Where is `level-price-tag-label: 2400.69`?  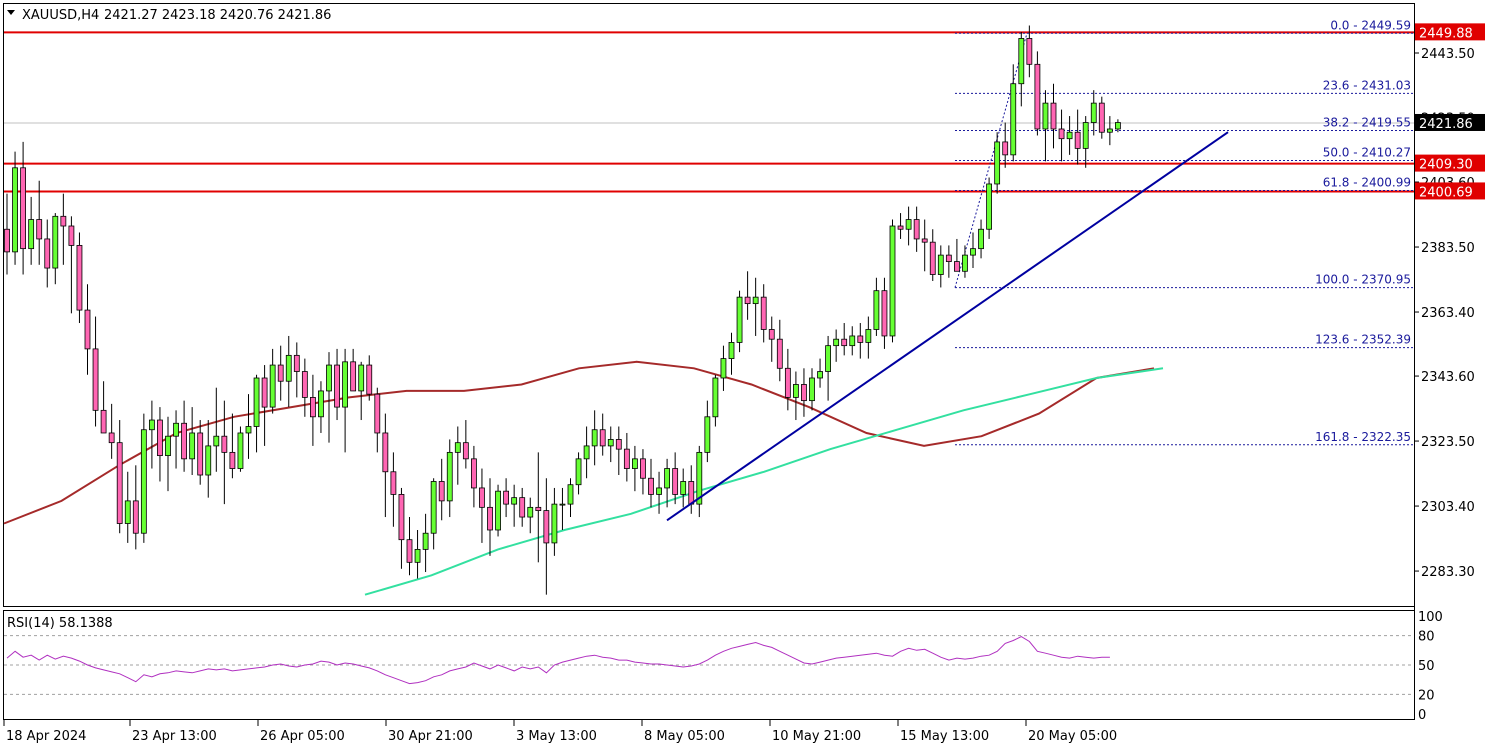
level-price-tag-label: 2400.69 is located at coordinates (1446, 192).